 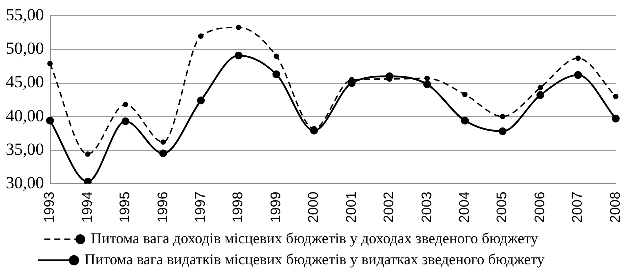 What do you see at coordinates (25, 15) in the screenshot?
I see `y-tick-label: 55,00` at bounding box center [25, 15].